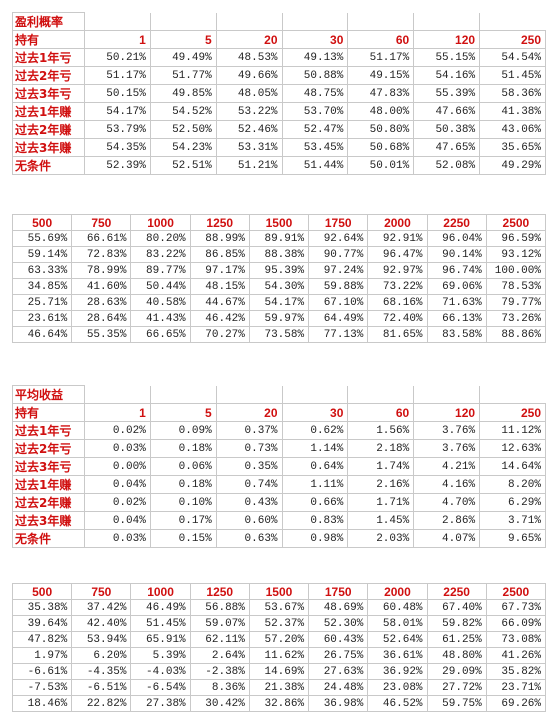 This screenshot has height=726, width=558. Describe the element at coordinates (101, 238) in the screenshot. I see `table-cell: 66.61%` at that location.